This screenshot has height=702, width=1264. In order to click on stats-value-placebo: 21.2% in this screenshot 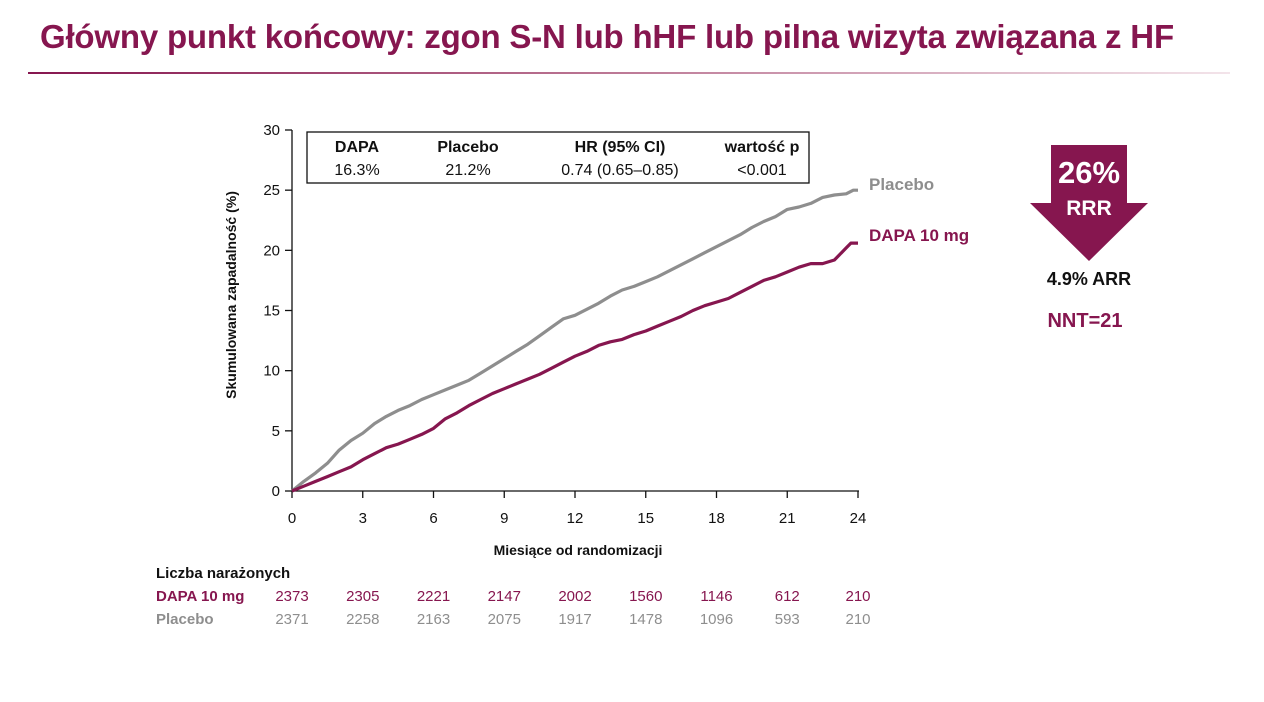, I will do `click(467, 170)`.